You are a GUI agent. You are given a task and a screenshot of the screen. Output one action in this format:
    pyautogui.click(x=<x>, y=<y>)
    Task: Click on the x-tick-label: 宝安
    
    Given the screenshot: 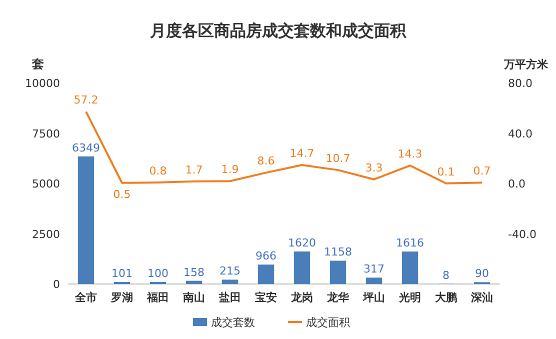 What is the action you would take?
    pyautogui.click(x=266, y=297)
    